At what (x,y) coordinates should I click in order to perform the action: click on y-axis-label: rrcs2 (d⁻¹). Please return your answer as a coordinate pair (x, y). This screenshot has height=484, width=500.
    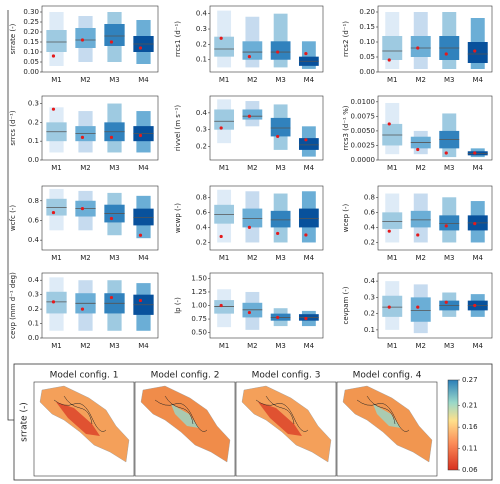
    Looking at the image, I should click on (346, 39).